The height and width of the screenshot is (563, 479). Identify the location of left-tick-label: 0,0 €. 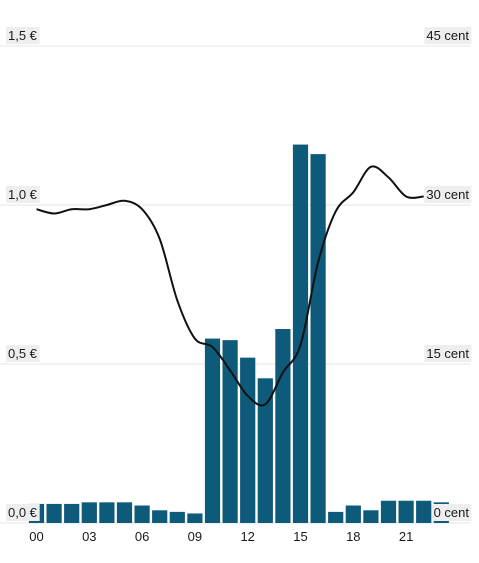
(23, 512).